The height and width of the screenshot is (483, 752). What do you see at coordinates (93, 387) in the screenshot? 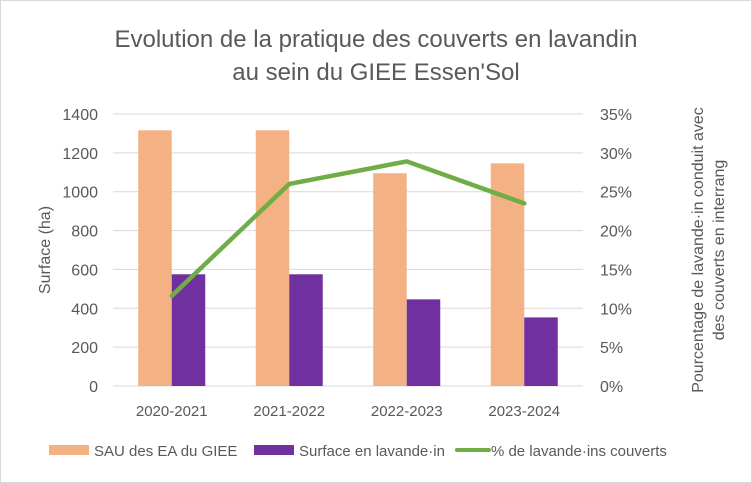
I see `y-tick-label: 0` at bounding box center [93, 387].